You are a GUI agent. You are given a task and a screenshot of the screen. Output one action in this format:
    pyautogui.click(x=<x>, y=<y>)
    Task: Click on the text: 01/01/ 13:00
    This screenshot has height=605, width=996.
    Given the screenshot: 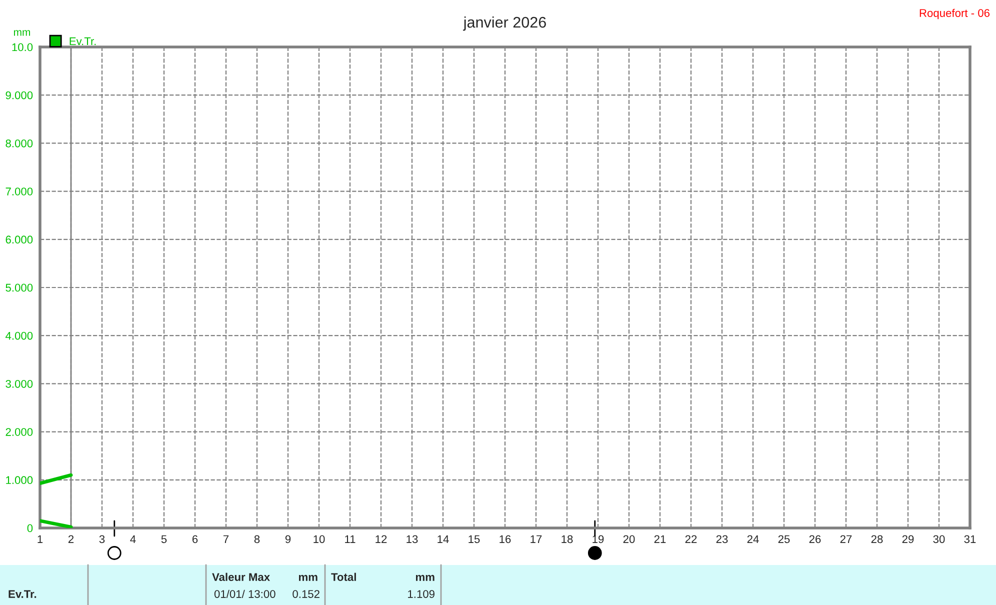 What is the action you would take?
    pyautogui.click(x=245, y=594)
    